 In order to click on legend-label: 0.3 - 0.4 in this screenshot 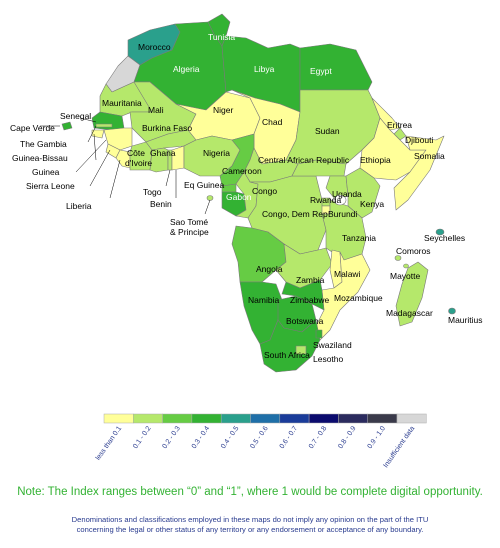, I will do `click(201, 437)`.